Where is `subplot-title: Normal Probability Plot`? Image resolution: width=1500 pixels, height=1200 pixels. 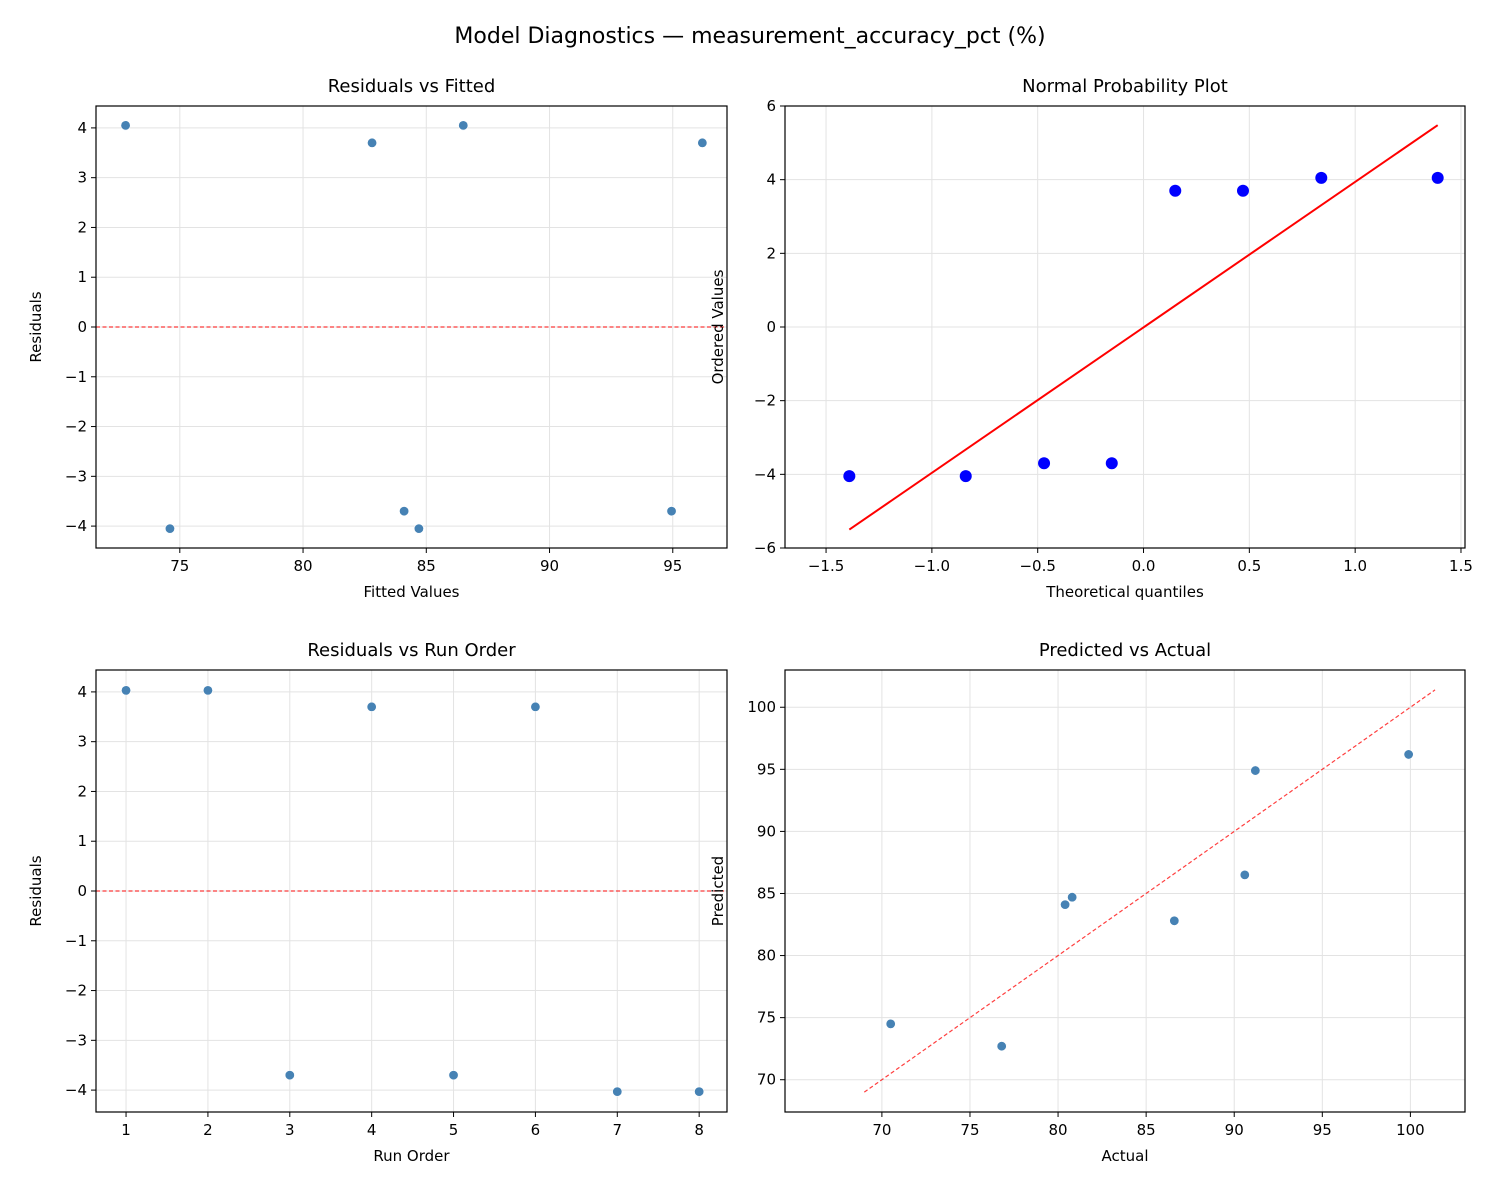 subplot-title: Normal Probability Plot is located at coordinates (1125, 86).